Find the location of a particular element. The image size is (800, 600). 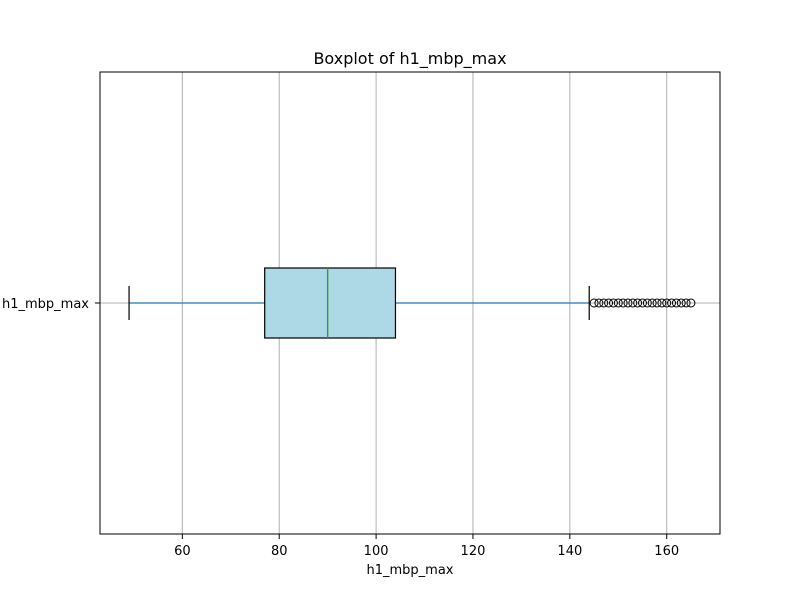

iqr-box is located at coordinates (330, 303).